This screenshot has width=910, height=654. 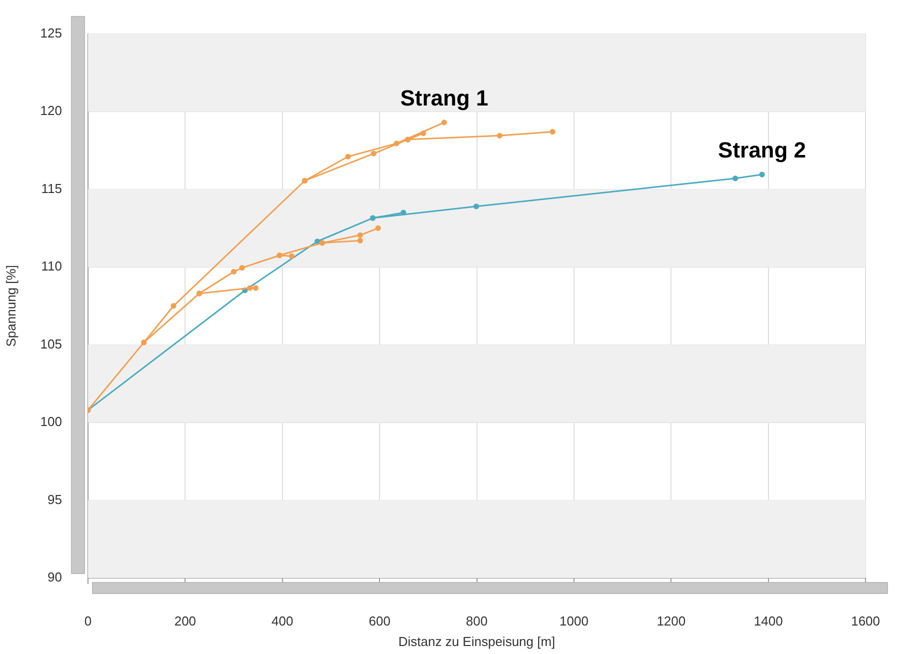 I want to click on y-tick-label: 100, so click(x=51, y=422).